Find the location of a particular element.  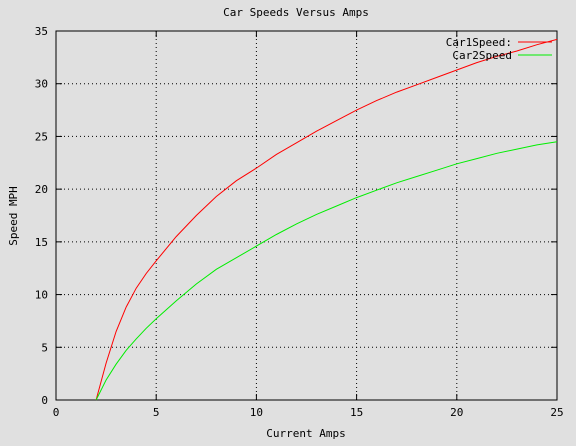

x-axis-label: Current Amps is located at coordinates (305, 433).